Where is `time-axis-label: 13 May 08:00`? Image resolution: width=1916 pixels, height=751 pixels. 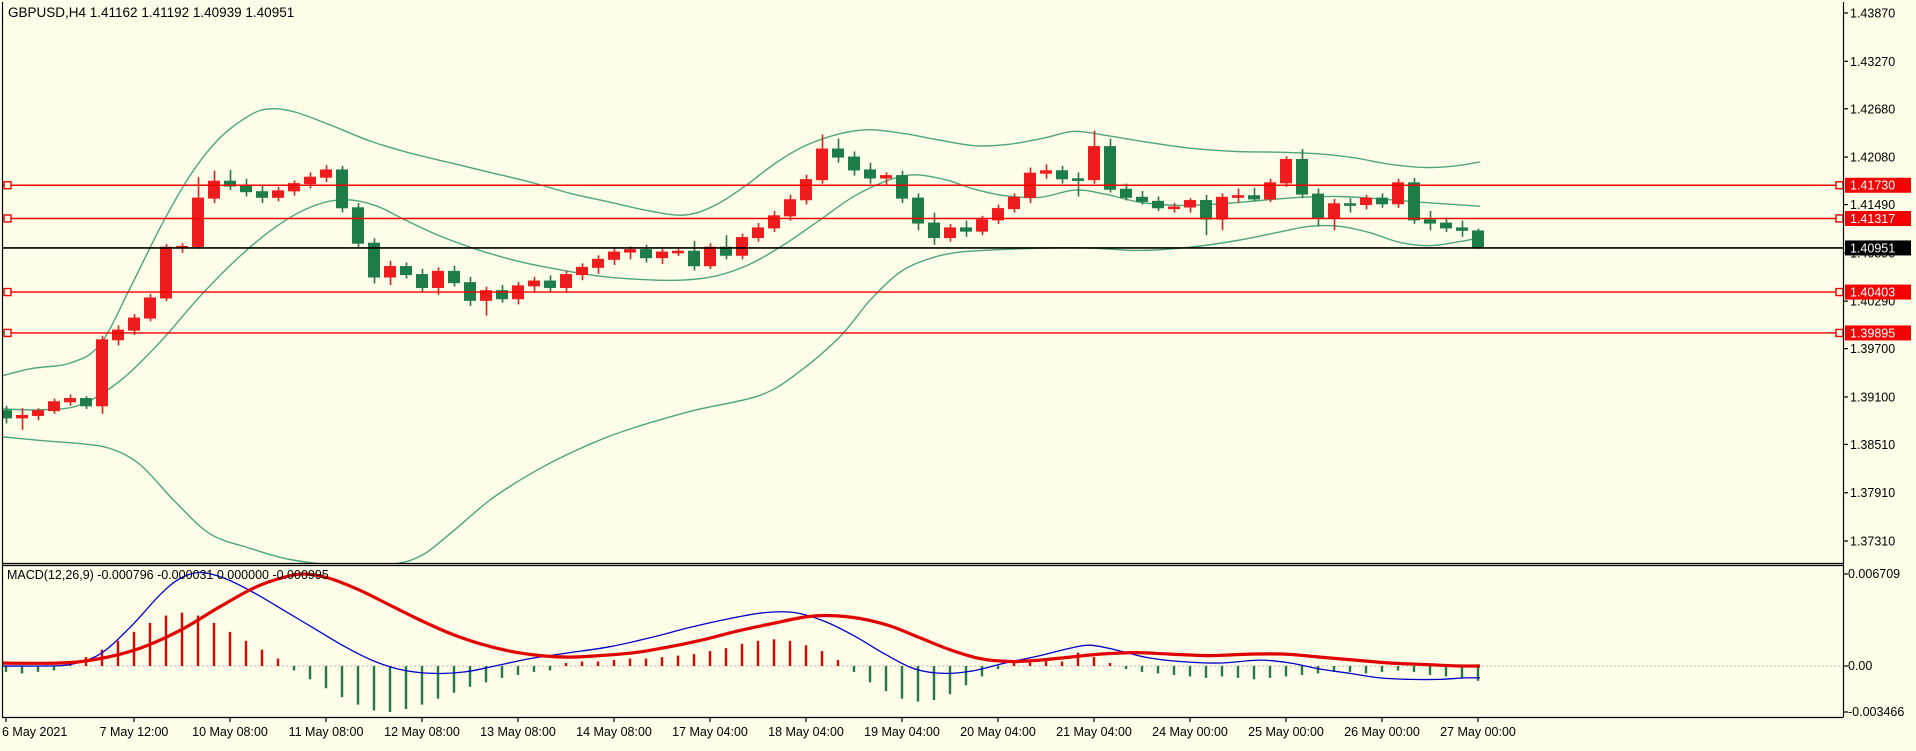
time-axis-label: 13 May 08:00 is located at coordinates (518, 732).